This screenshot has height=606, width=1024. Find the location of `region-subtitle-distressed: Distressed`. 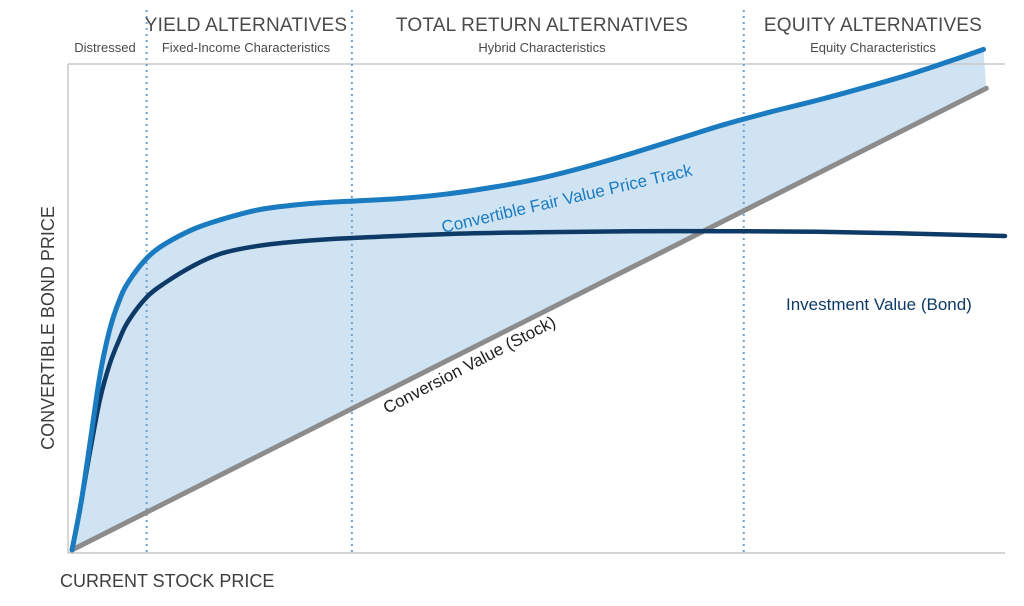

region-subtitle-distressed: Distressed is located at coordinates (104, 47).